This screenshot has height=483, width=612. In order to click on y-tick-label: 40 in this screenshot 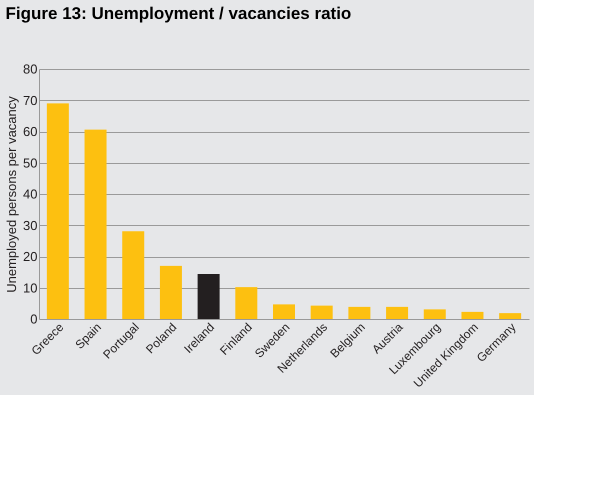, I will do `click(30, 194)`.